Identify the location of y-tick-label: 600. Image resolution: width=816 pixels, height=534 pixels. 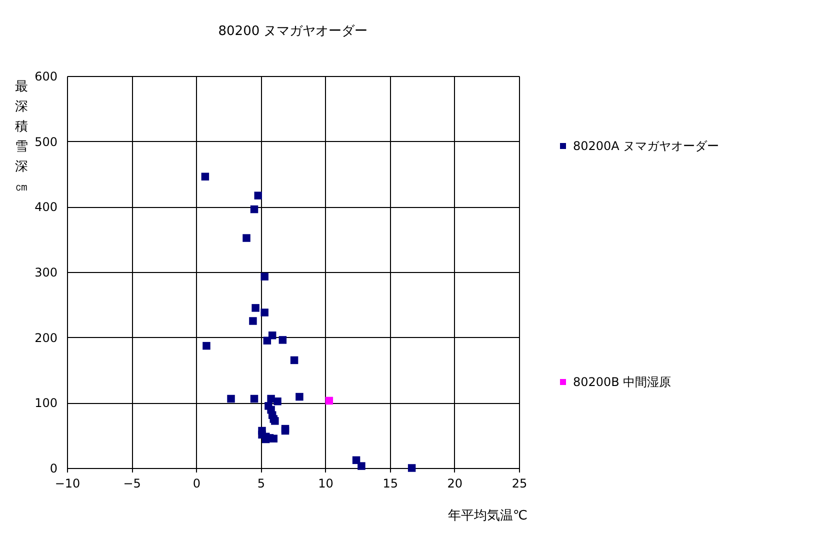
(46, 77).